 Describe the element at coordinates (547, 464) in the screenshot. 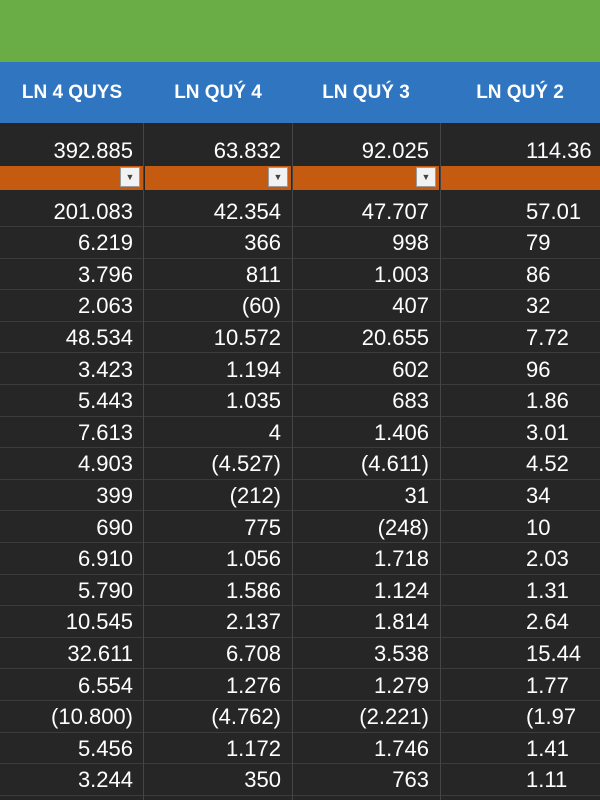

I see `table-cell: 4.52` at that location.